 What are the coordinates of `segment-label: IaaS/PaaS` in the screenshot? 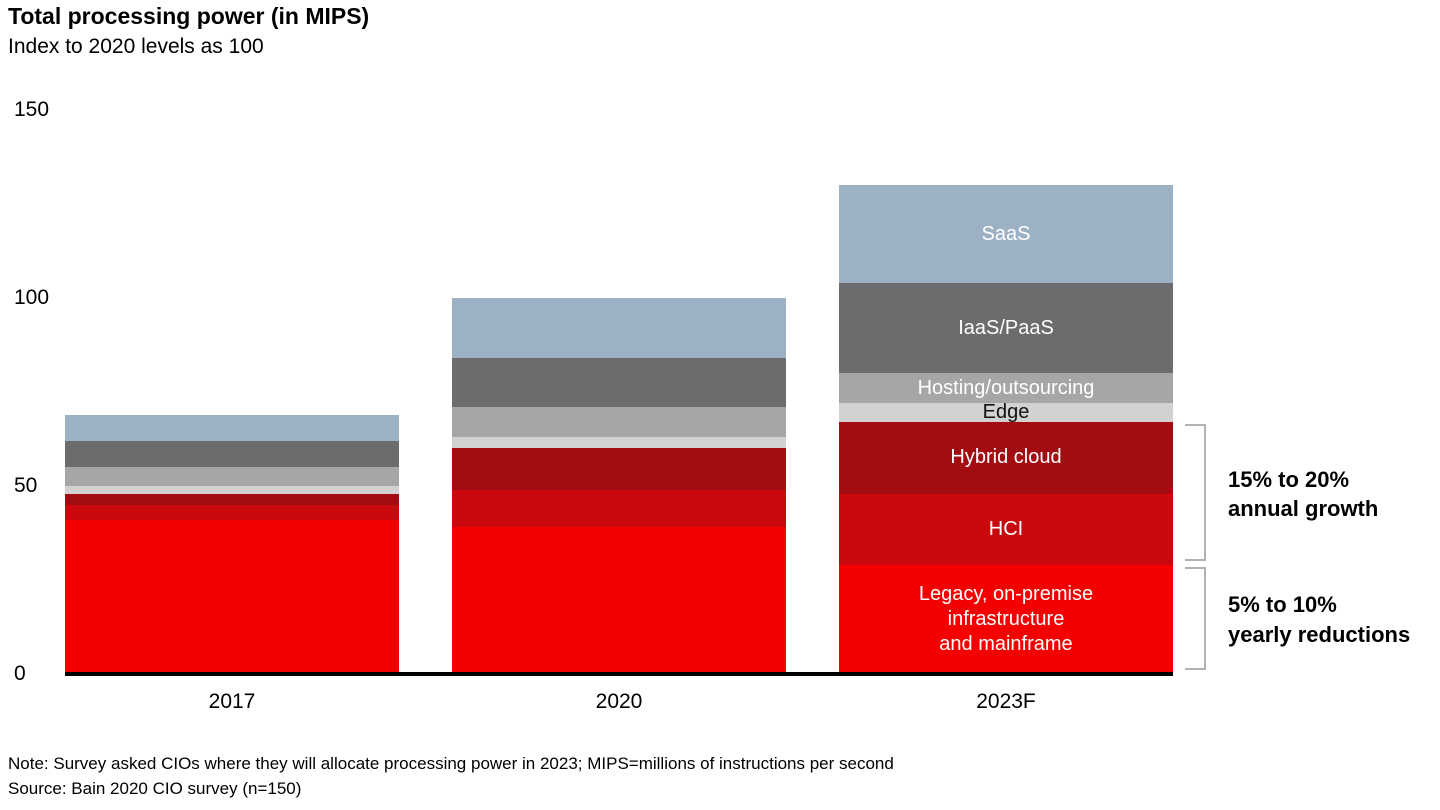 It's located at (1006, 327).